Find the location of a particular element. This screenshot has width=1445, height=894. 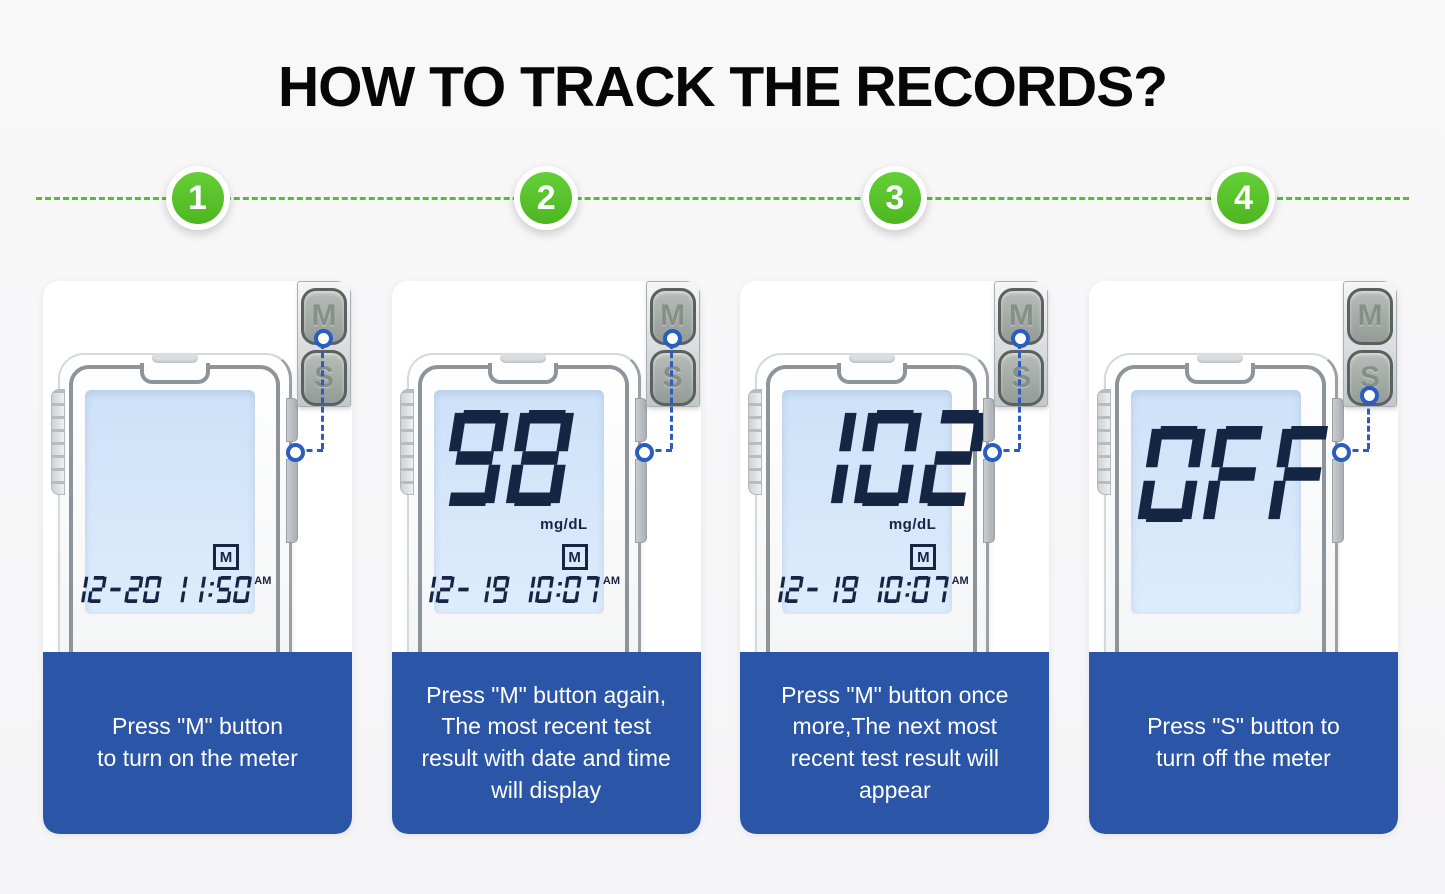

step-number: 1 is located at coordinates (197, 198).